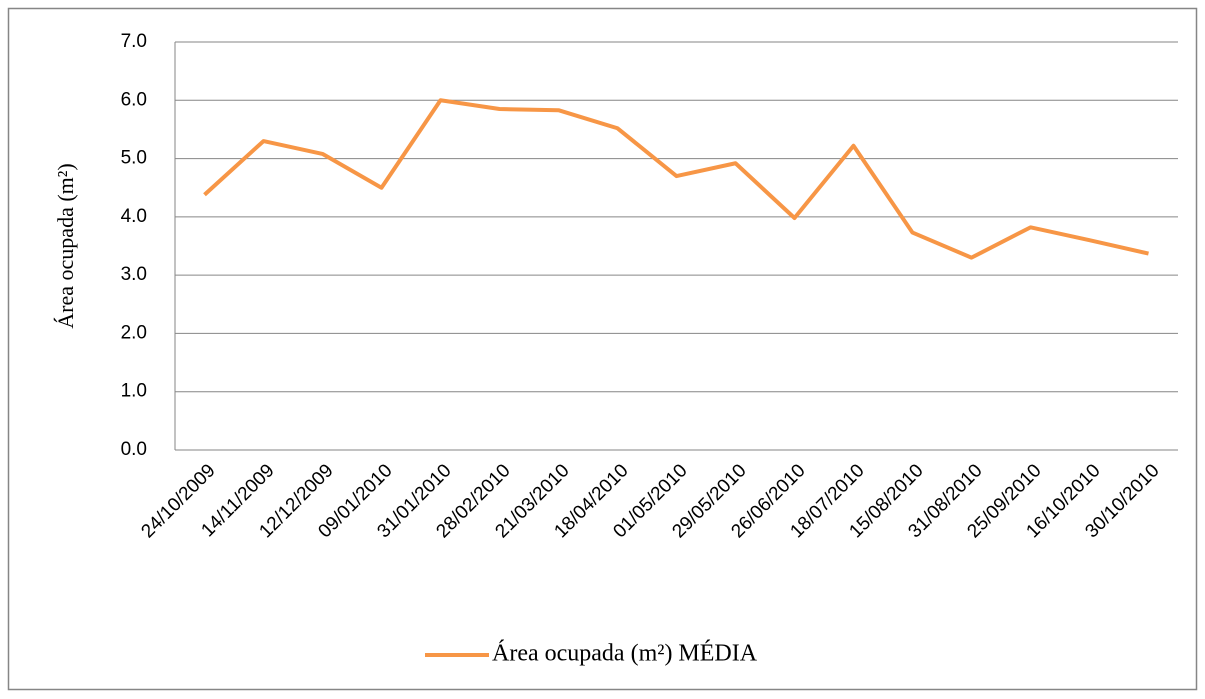  Describe the element at coordinates (134, 449) in the screenshot. I see `y-tick-label: 0.0` at that location.